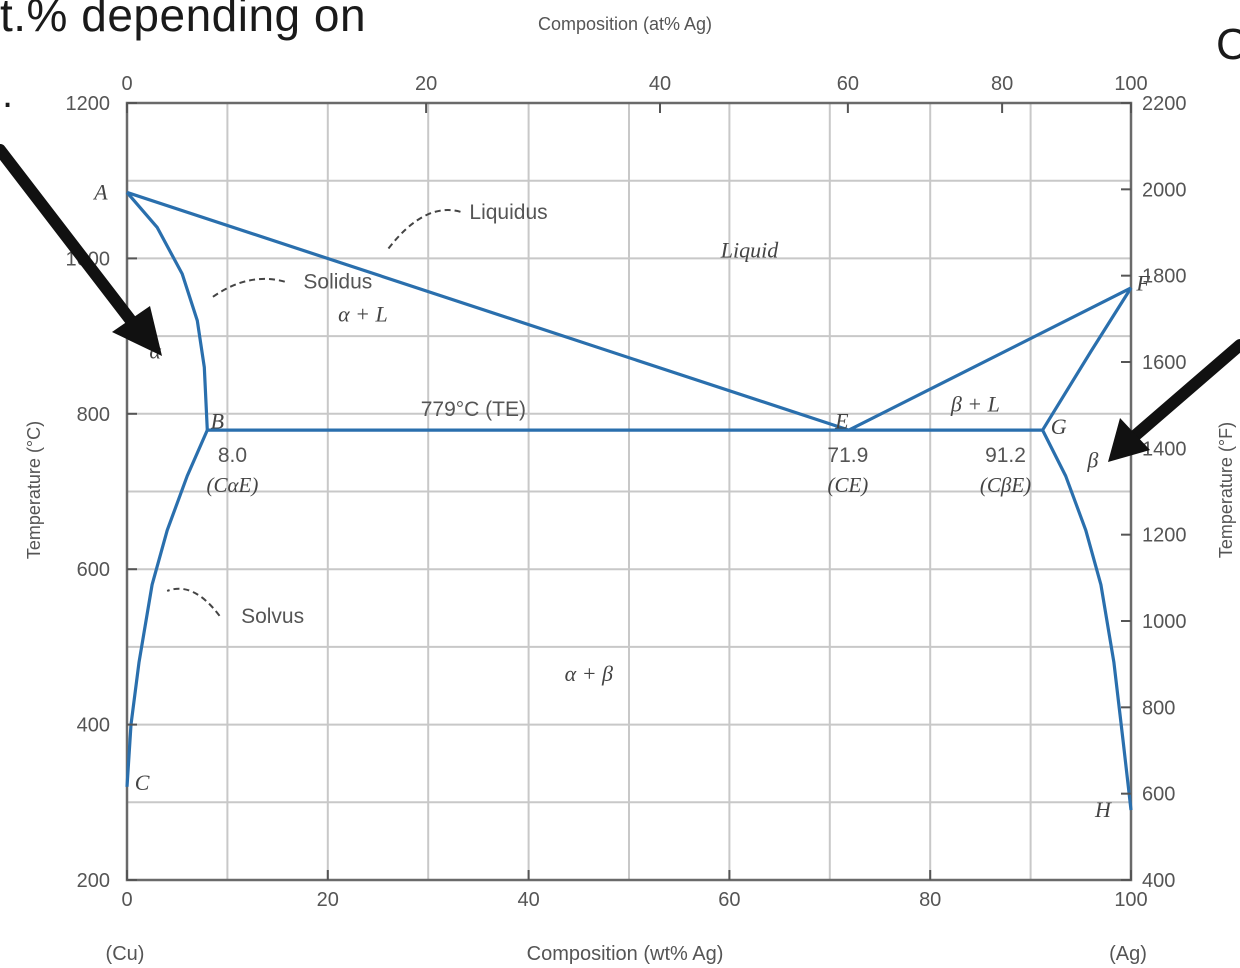 The image size is (1240, 968). Describe the element at coordinates (137, 331) in the screenshot. I see `arrow-to-alpha-head` at that location.